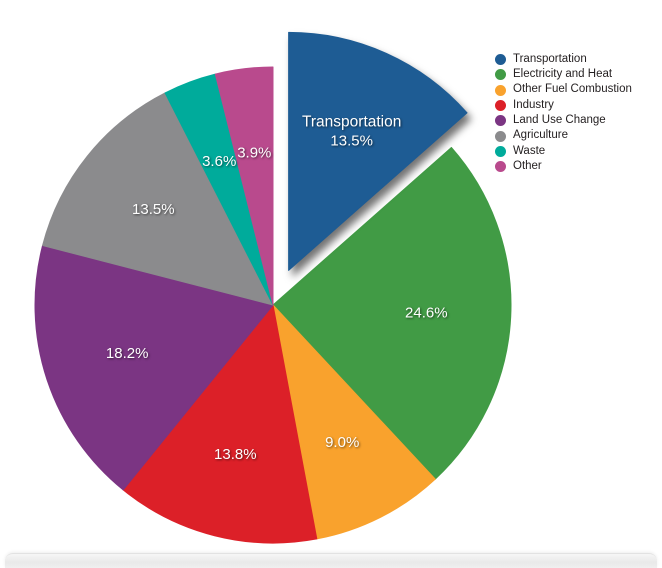 This screenshot has width=662, height=568. I want to click on legend-label: Electricity and Heat, so click(563, 74).